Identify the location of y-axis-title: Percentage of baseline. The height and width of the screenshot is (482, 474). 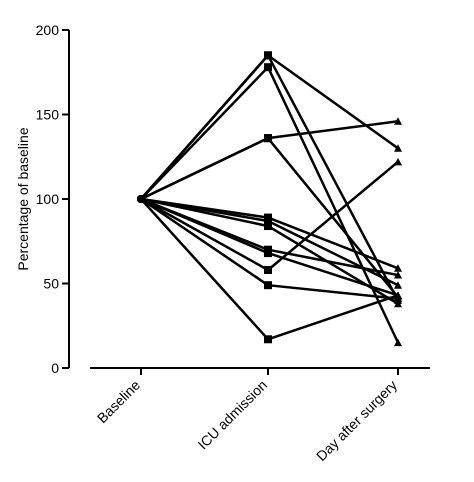
(23, 198).